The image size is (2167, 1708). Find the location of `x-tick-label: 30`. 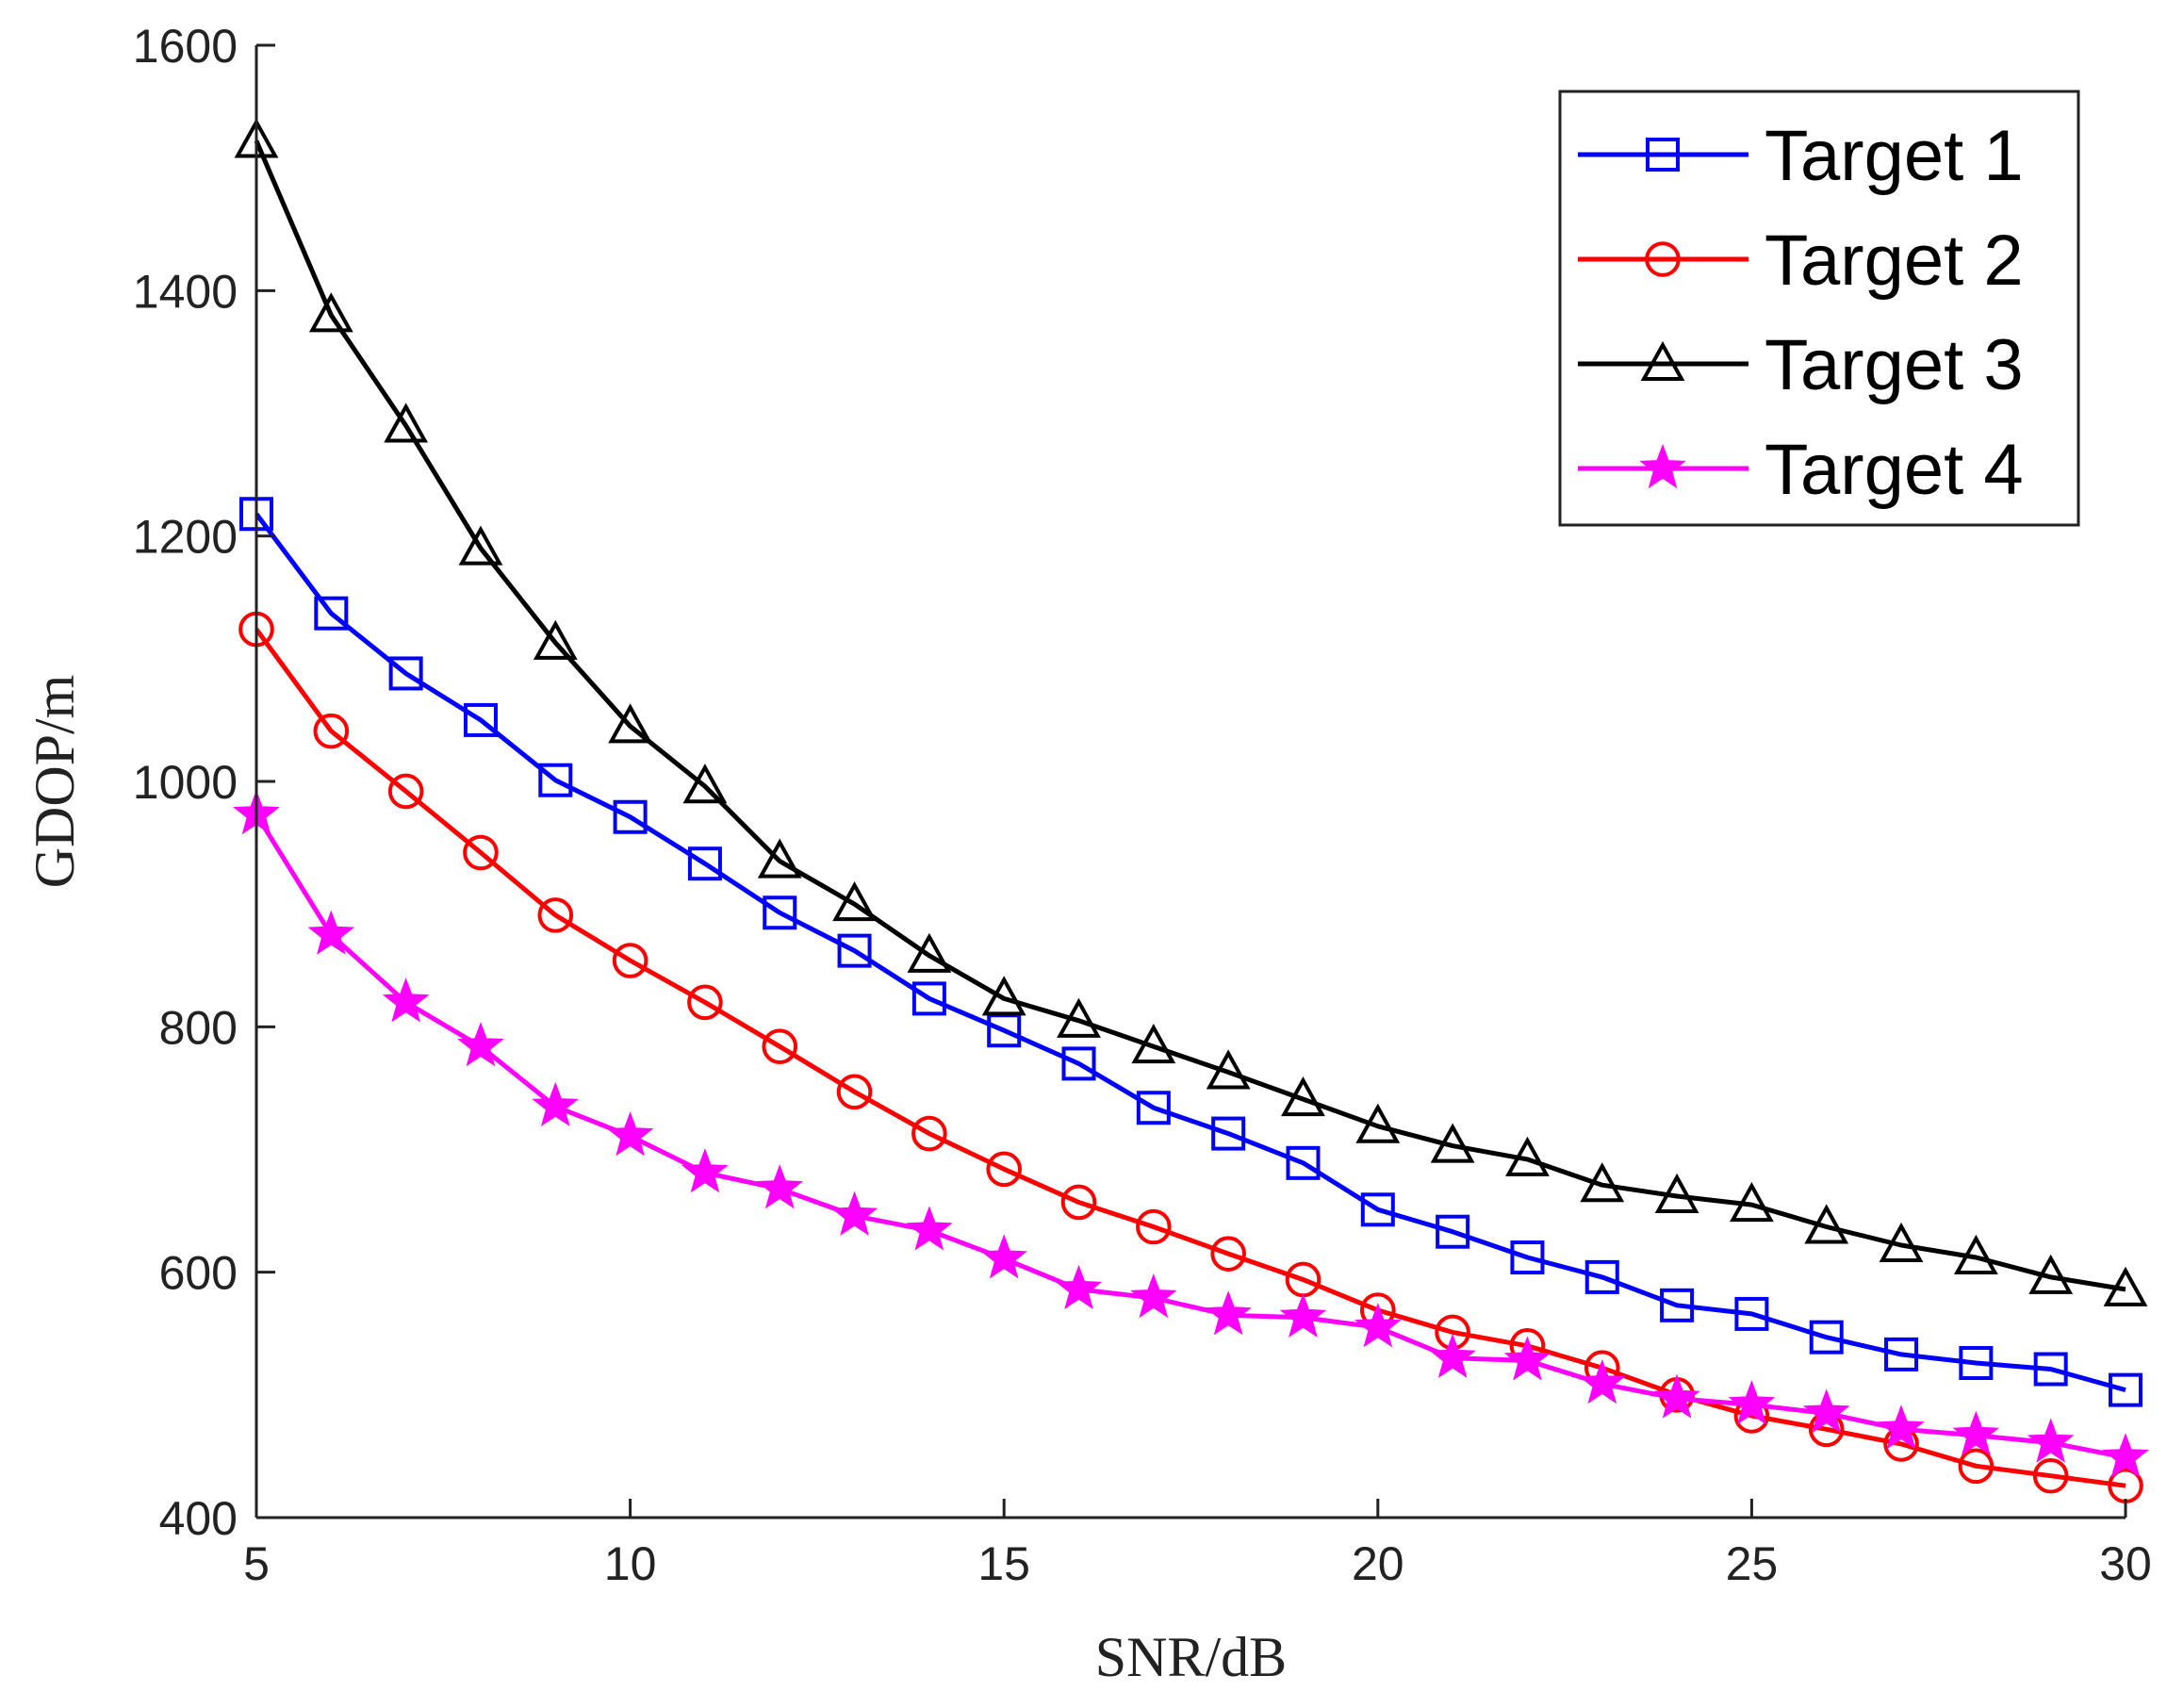

x-tick-label: 30 is located at coordinates (2125, 1564).